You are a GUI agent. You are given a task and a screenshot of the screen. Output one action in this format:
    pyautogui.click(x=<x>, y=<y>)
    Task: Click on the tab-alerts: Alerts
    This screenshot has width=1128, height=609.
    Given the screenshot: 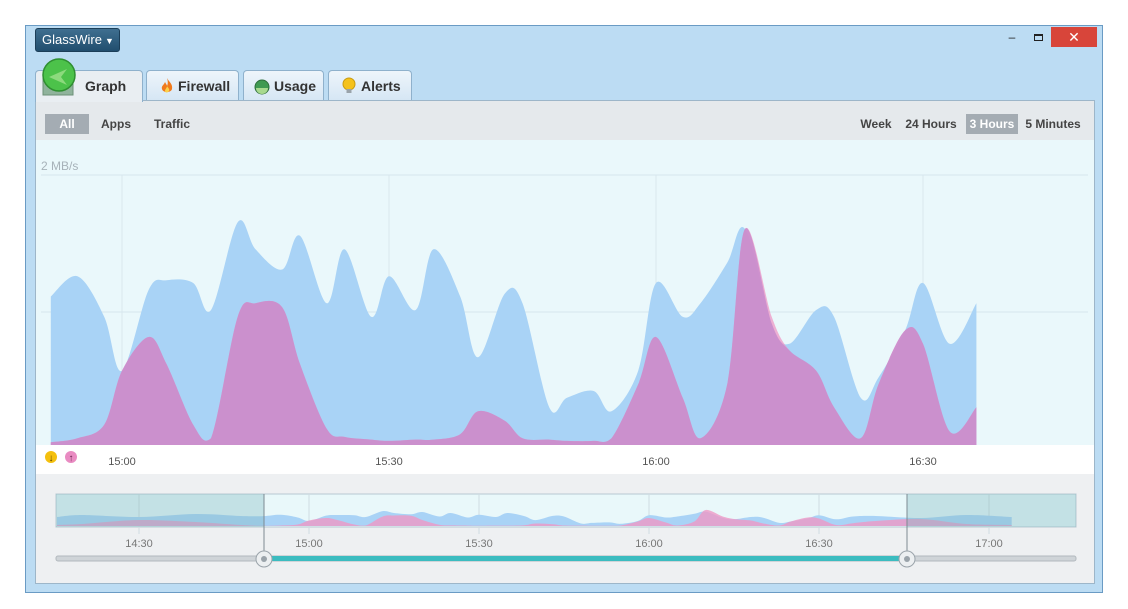 What is the action you would take?
    pyautogui.click(x=370, y=85)
    